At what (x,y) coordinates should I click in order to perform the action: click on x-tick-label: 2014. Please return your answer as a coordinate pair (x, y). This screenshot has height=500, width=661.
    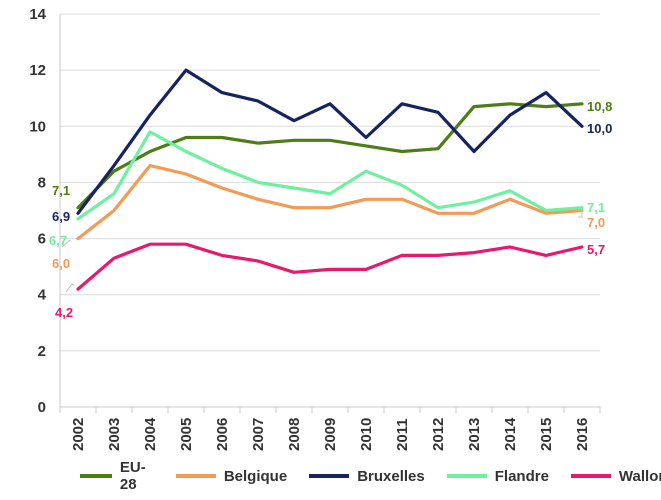
    Looking at the image, I should click on (510, 434).